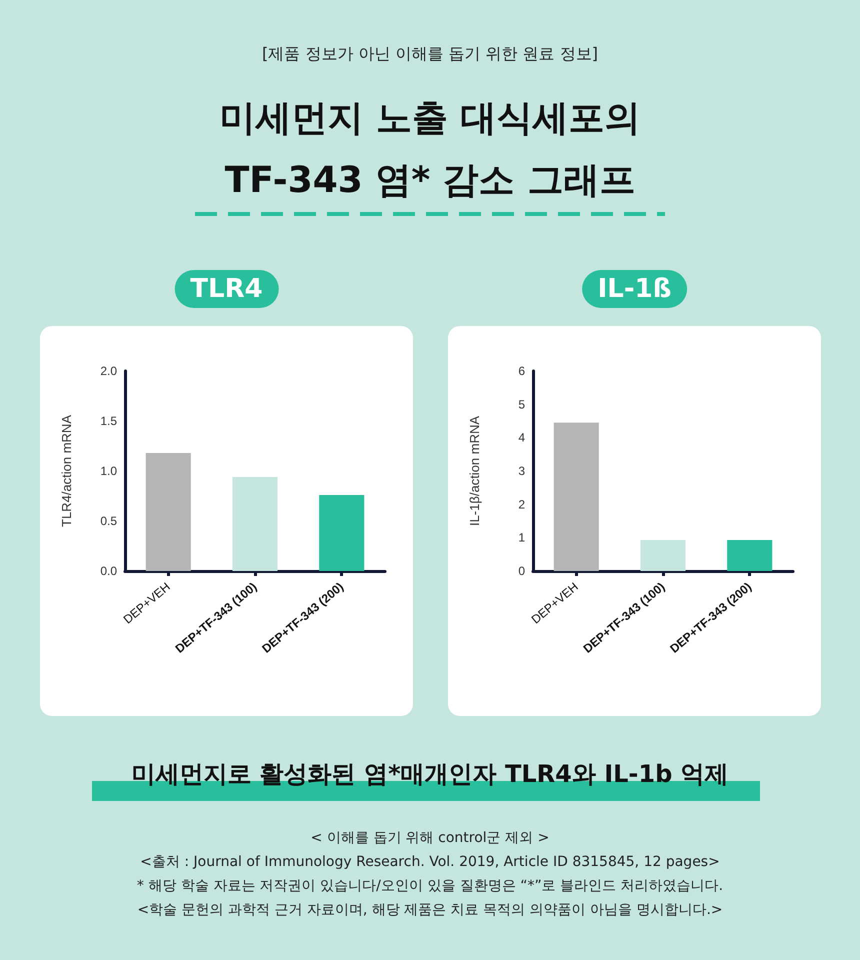 The height and width of the screenshot is (960, 860). What do you see at coordinates (474, 471) in the screenshot?
I see `y-axis-title: IL-1β/action mRNA` at bounding box center [474, 471].